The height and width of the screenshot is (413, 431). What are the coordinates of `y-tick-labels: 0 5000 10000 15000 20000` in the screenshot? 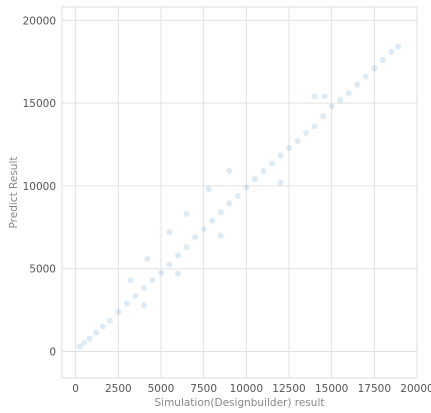 It's located at (39, 186).